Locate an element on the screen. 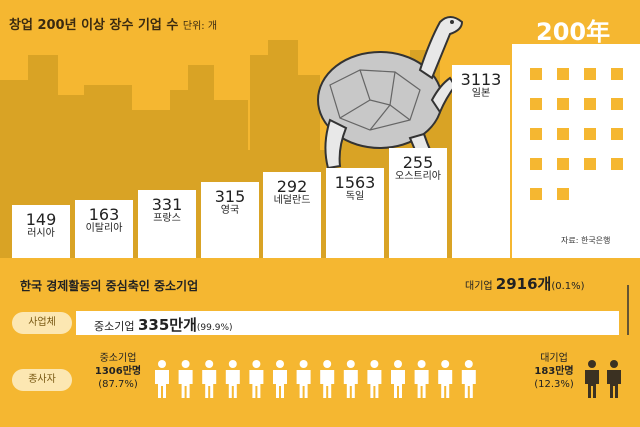 The image size is (640, 427). bar-value: 315 is located at coordinates (230, 196).